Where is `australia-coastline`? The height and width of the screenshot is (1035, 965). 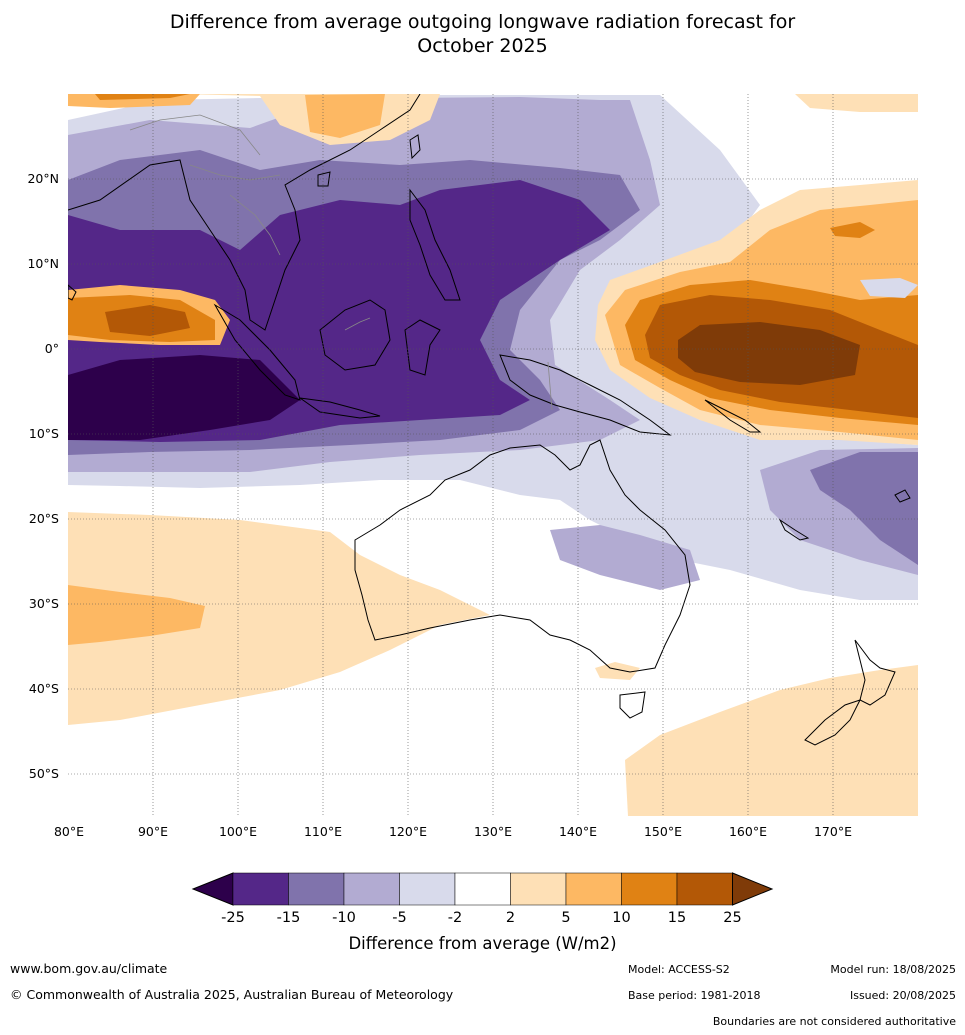
australia-coastline is located at coordinates (522, 556).